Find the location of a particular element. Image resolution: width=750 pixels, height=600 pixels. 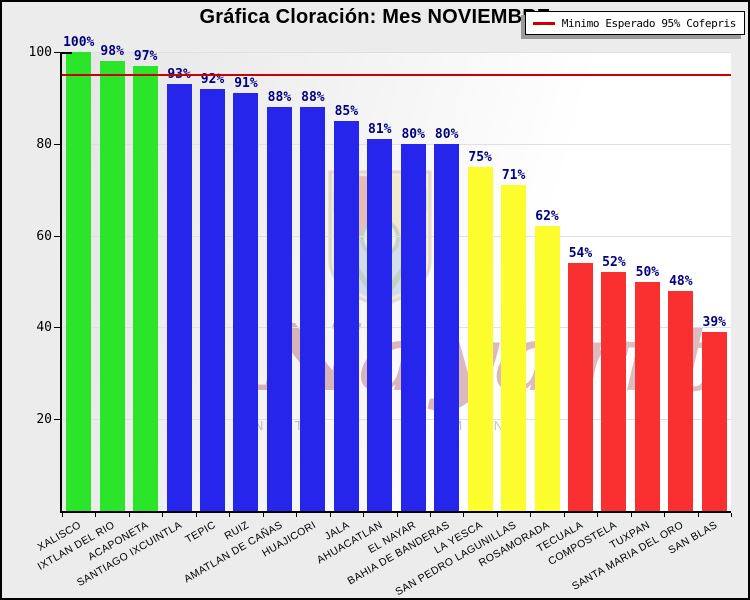

bar-value-label: 50% is located at coordinates (647, 272).